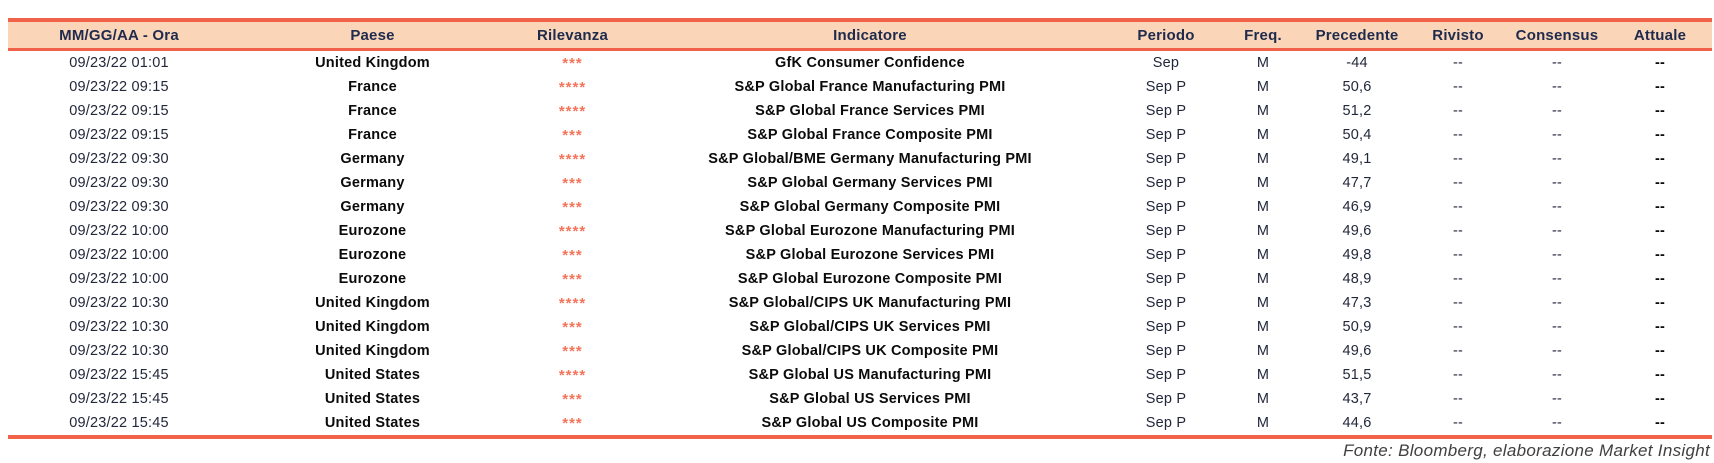 Image resolution: width=1714 pixels, height=463 pixels. Describe the element at coordinates (870, 279) in the screenshot. I see `cell-indicator: S&P Global Eurozone Composite PMI` at that location.